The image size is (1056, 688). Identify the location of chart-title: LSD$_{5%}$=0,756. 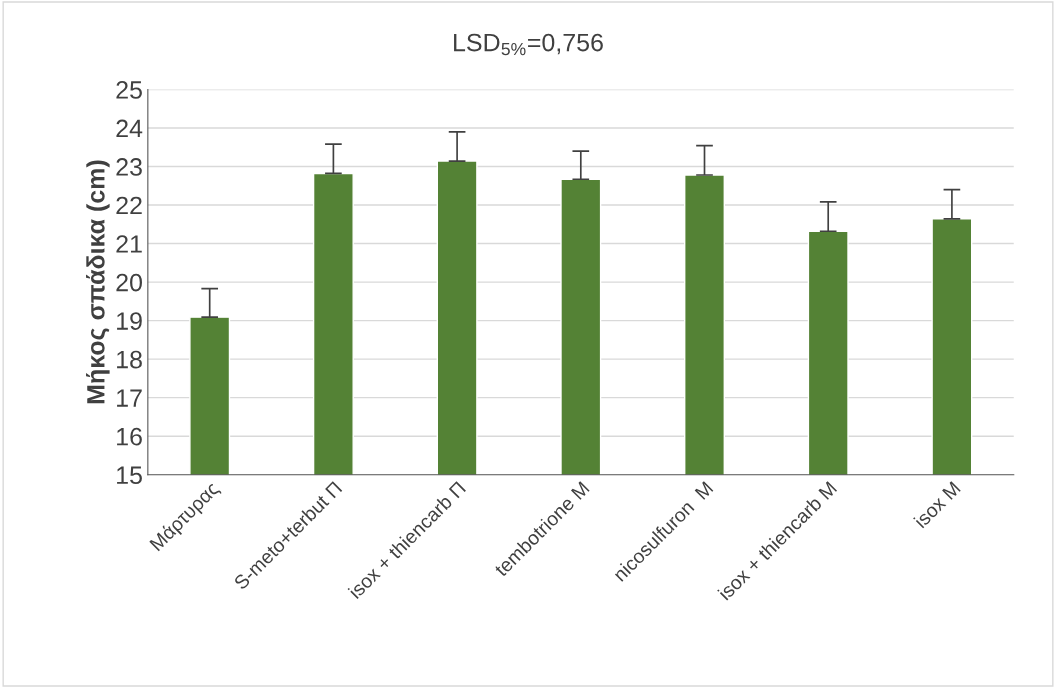
(528, 44).